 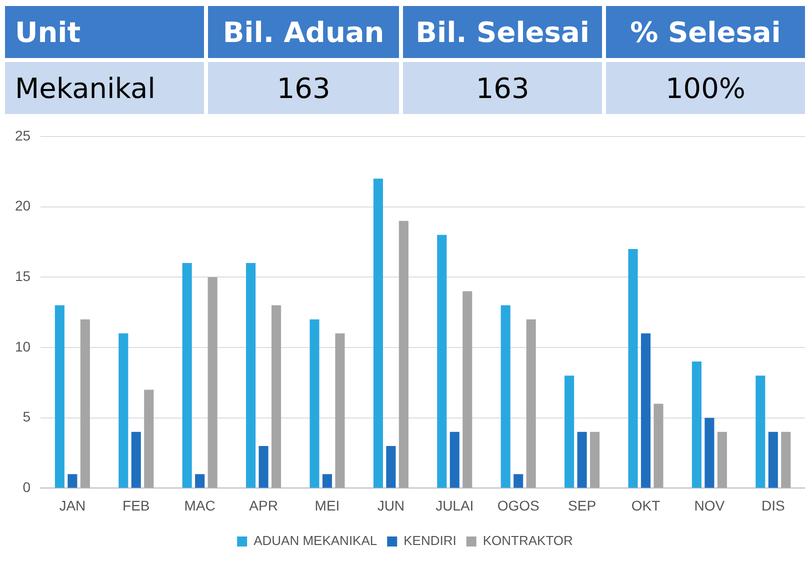 What do you see at coordinates (316, 540) in the screenshot?
I see `legend-label: ADUAN MEKANIKAL` at bounding box center [316, 540].